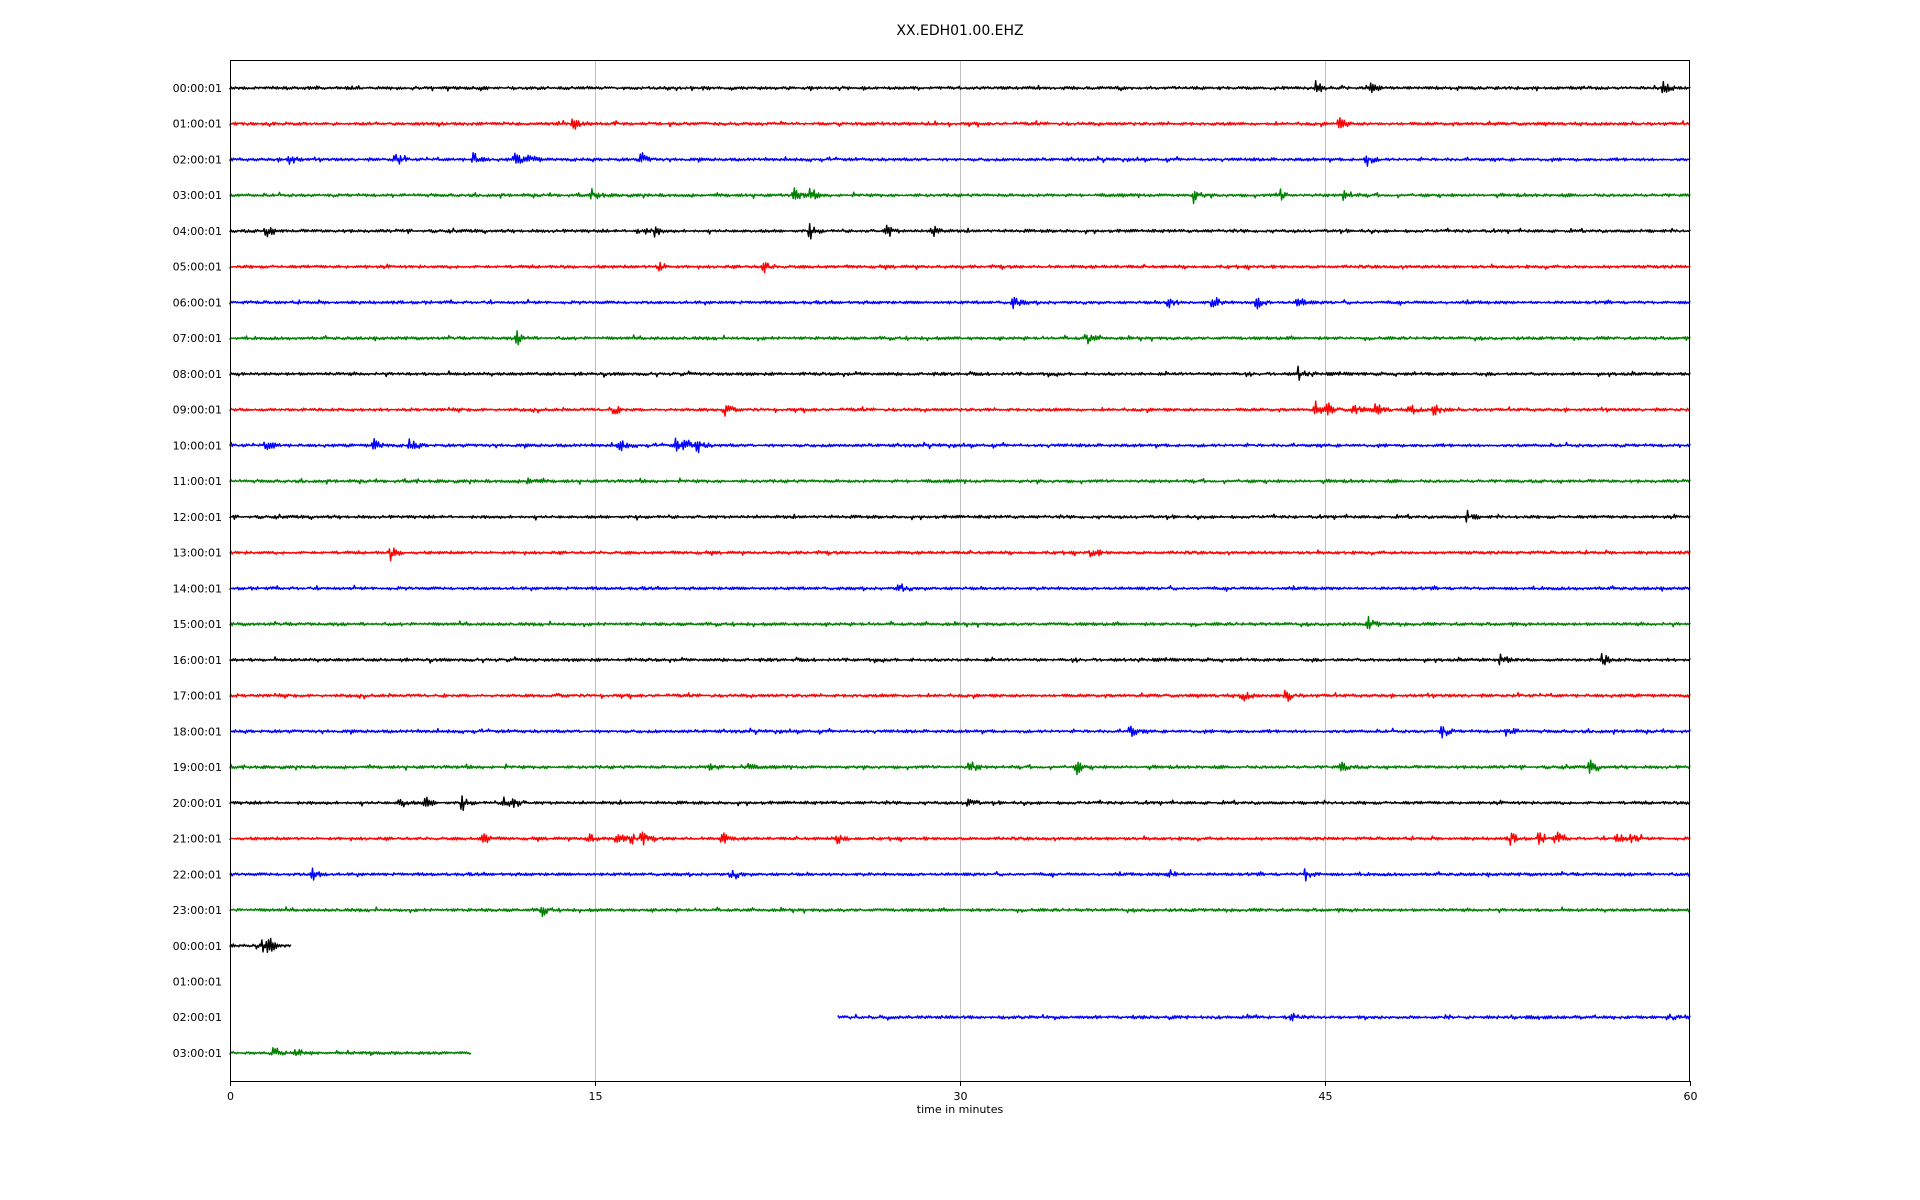 The width and height of the screenshot is (1920, 1200). I want to click on row-time-label: 21:00:01, so click(197, 839).